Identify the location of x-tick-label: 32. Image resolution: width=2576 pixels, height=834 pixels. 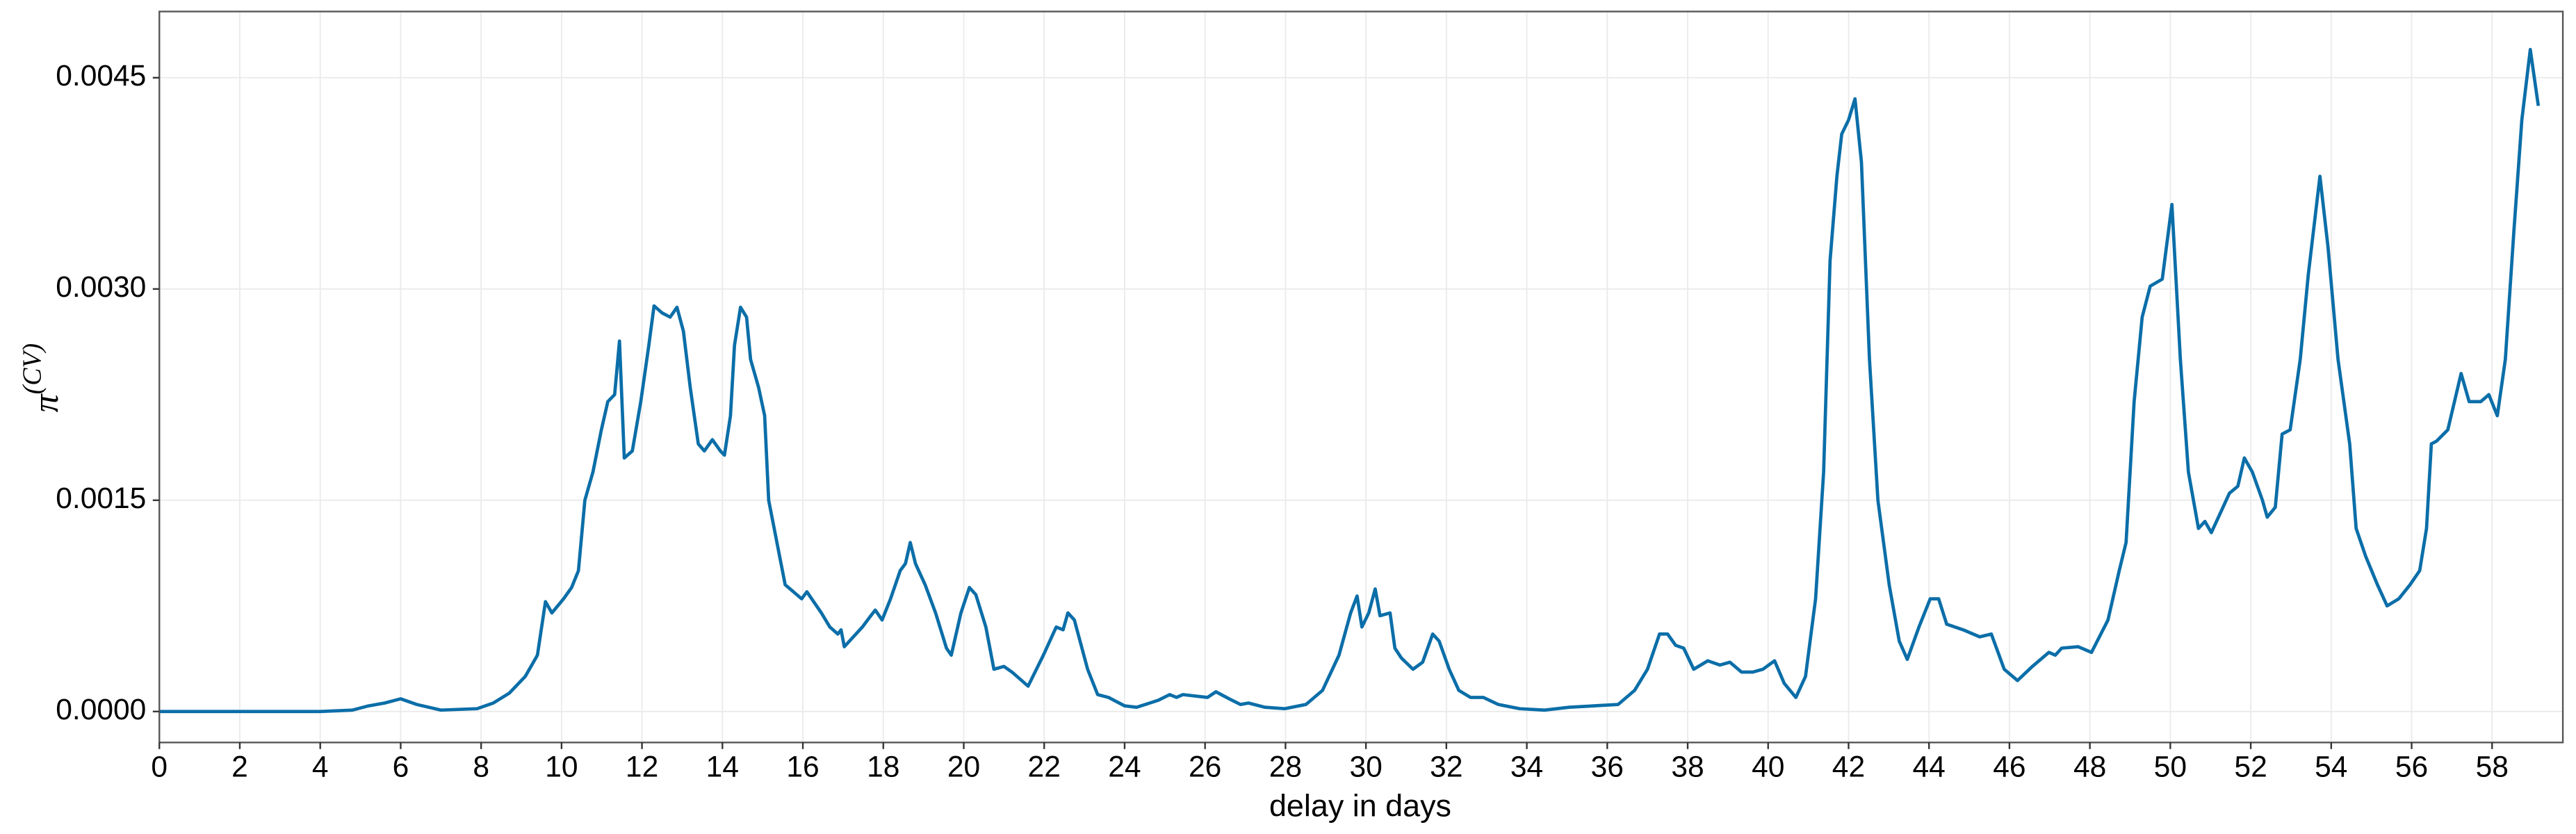
(1446, 766).